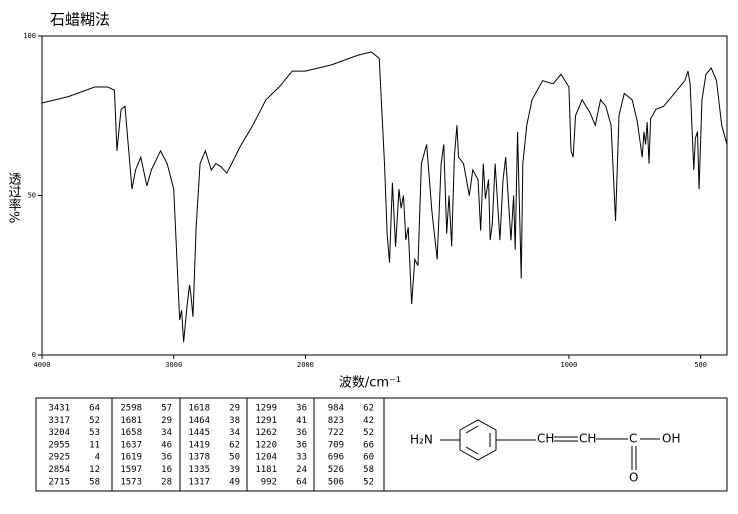 The width and height of the screenshot is (738, 514). Describe the element at coordinates (266, 445) in the screenshot. I see `peak-wavenumber: 1220` at that location.